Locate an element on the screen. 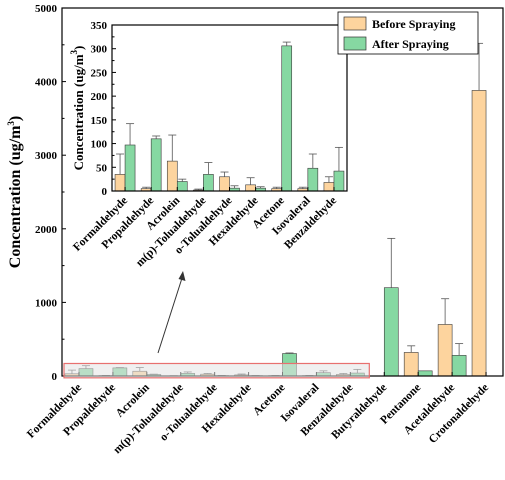  legend: Before Spraying After Spraying is located at coordinates (408, 33).